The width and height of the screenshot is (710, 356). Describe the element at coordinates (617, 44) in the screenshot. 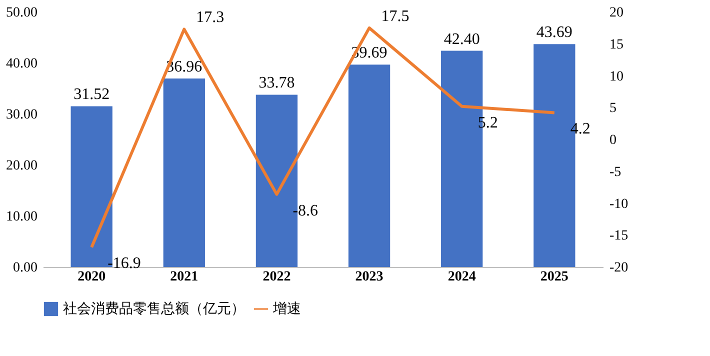

I see `y2-tick-label: 15` at that location.